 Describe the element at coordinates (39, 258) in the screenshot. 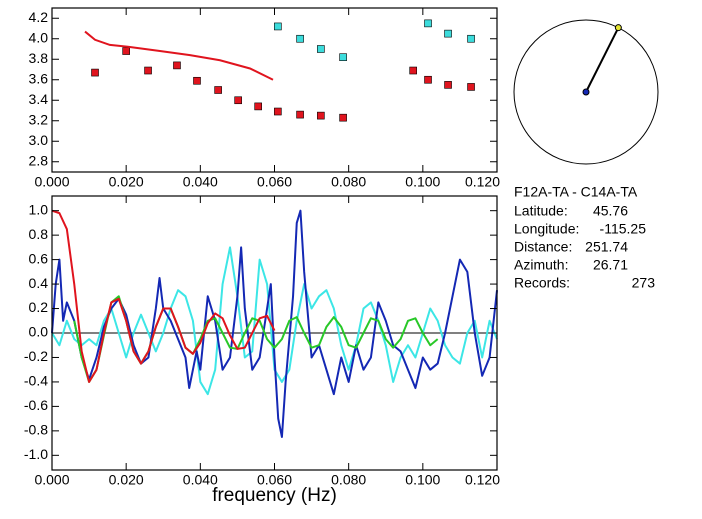

I see `y-tick-label: 0.6` at that location.